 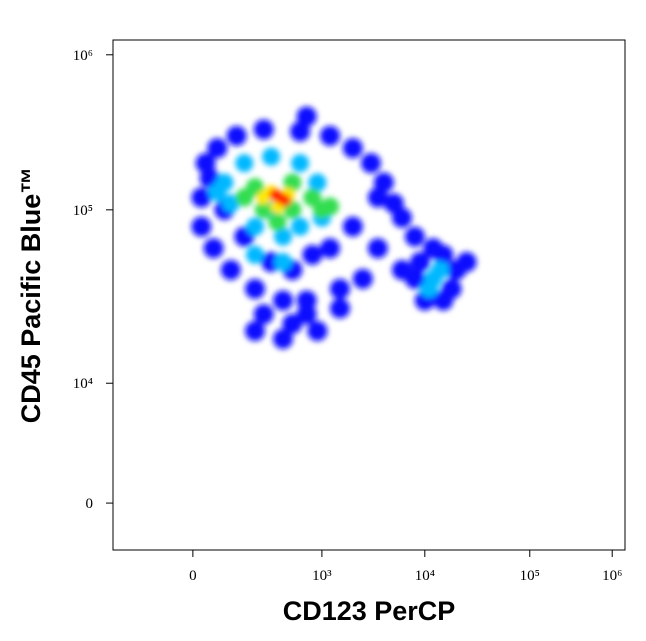 I want to click on x-tick-label: 10⁵, so click(x=530, y=576).